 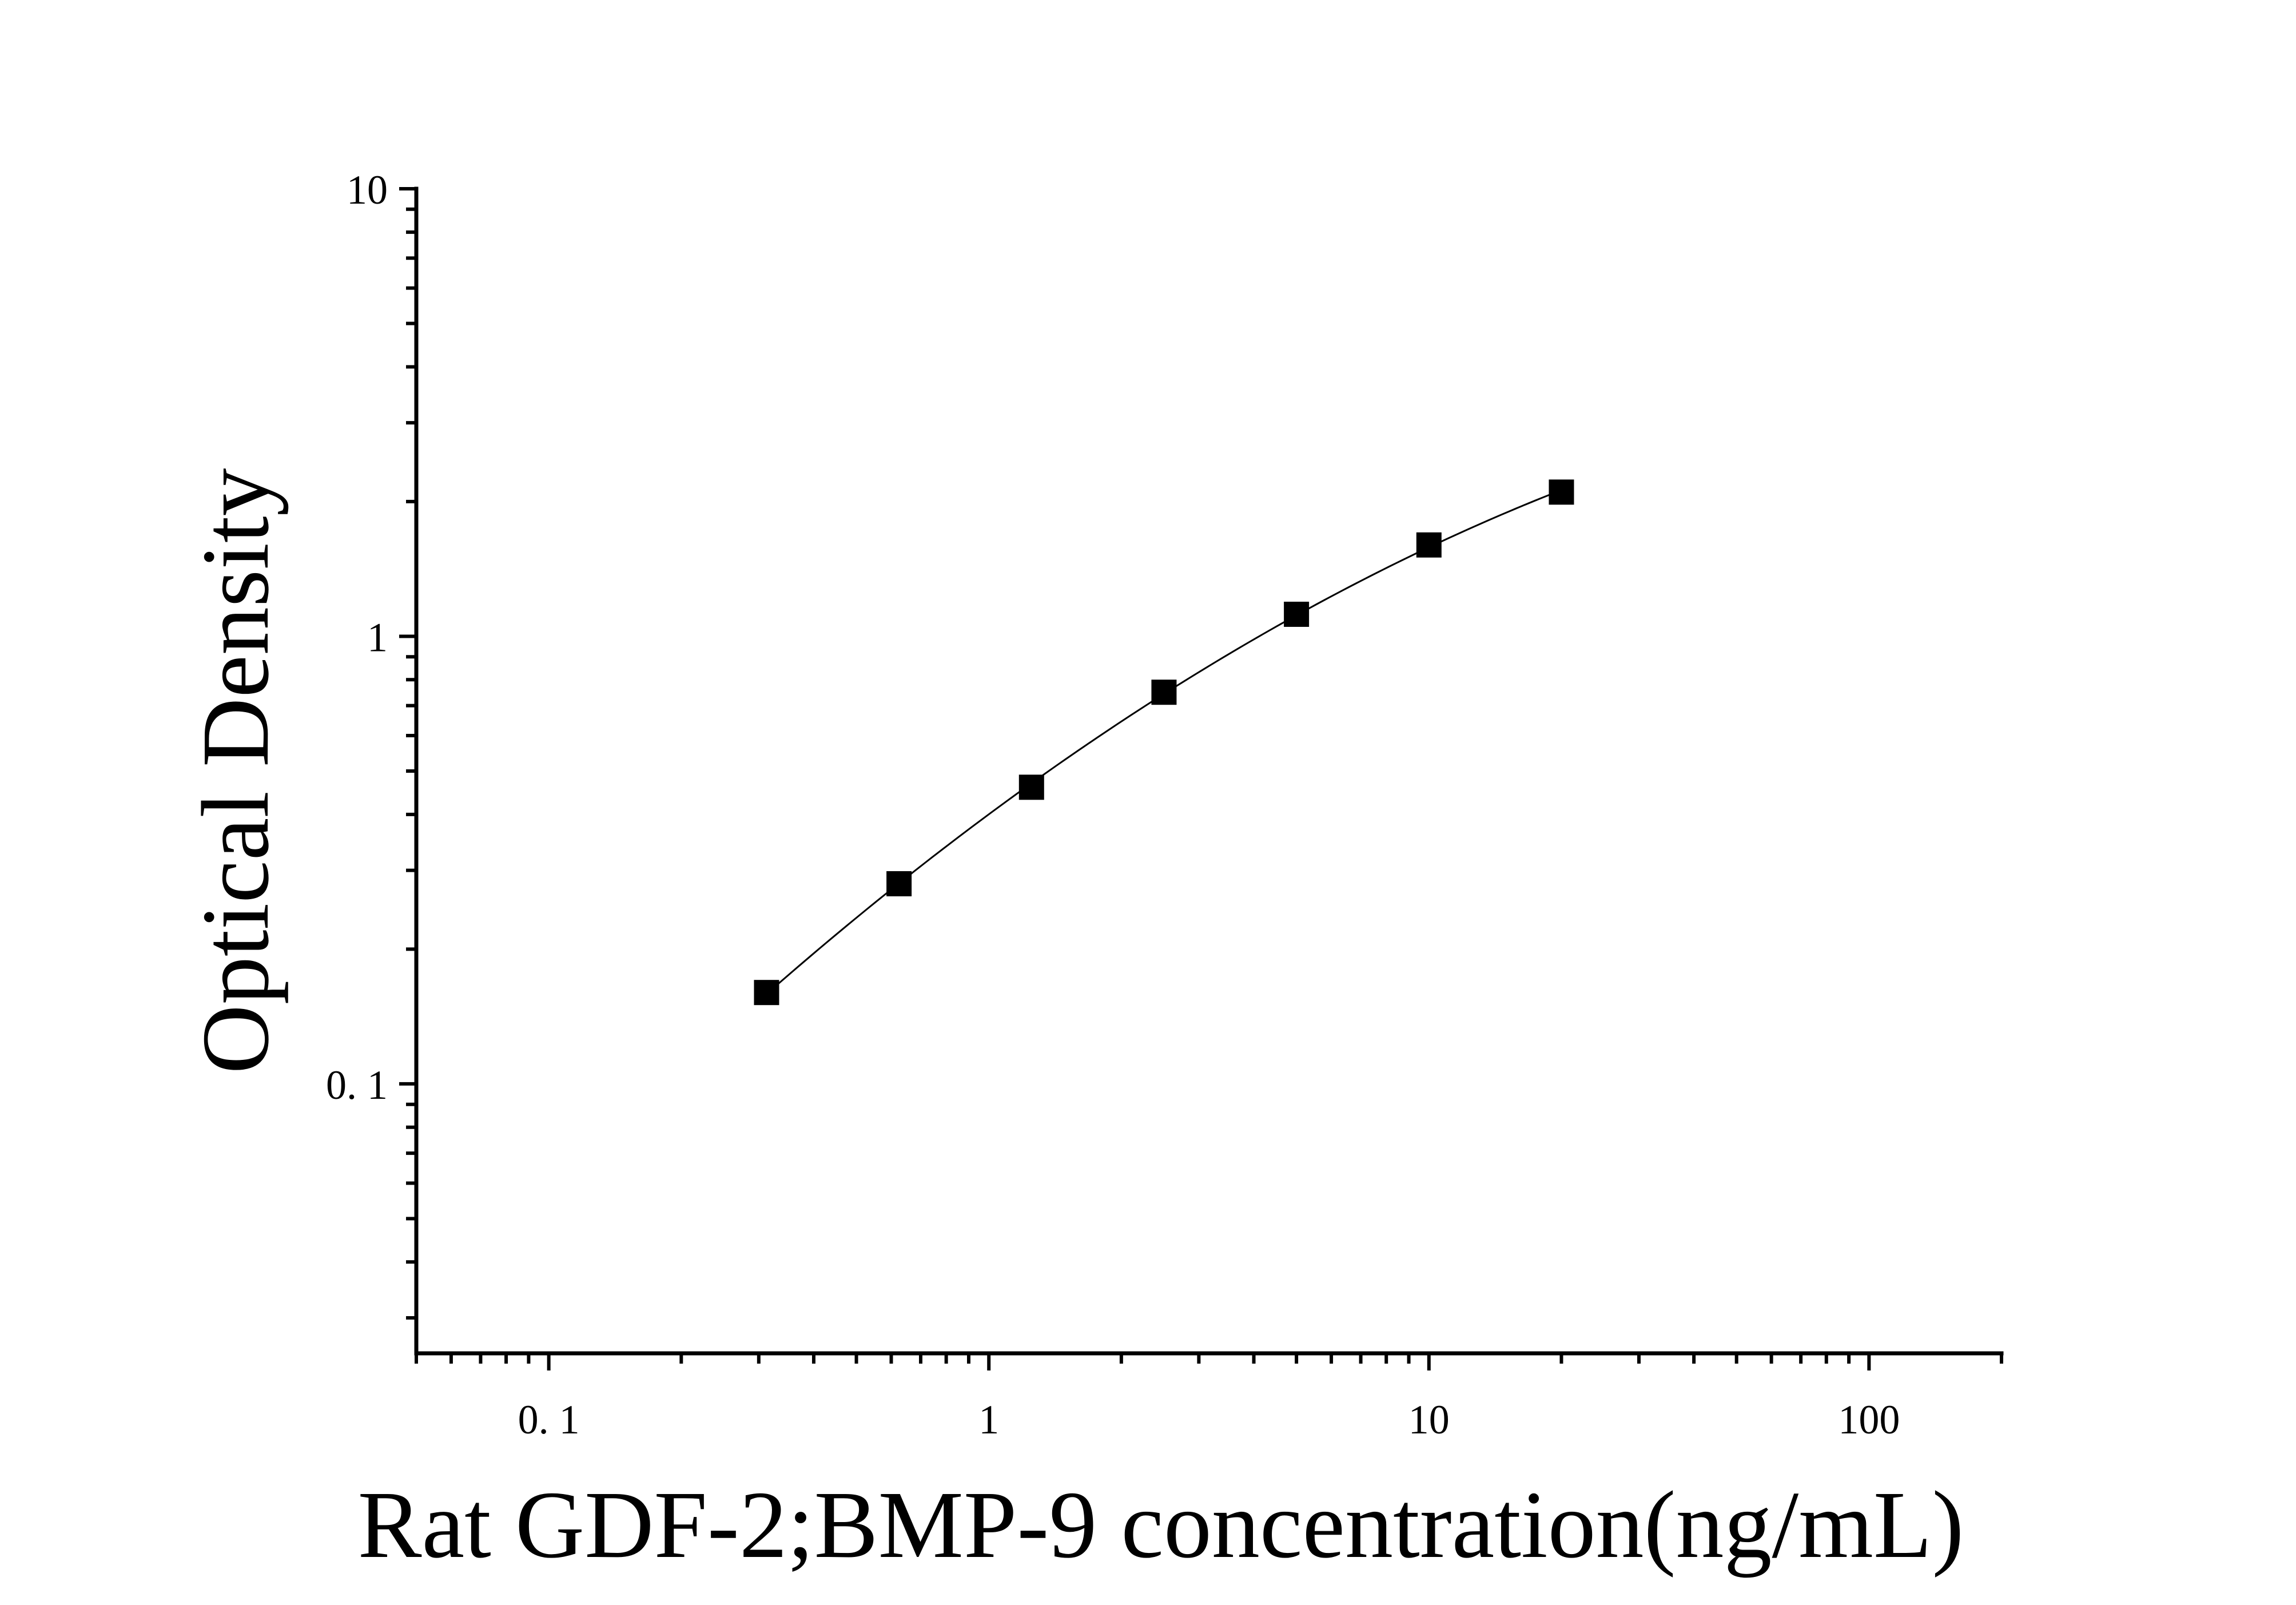 I want to click on data-points, so click(x=1164, y=742).